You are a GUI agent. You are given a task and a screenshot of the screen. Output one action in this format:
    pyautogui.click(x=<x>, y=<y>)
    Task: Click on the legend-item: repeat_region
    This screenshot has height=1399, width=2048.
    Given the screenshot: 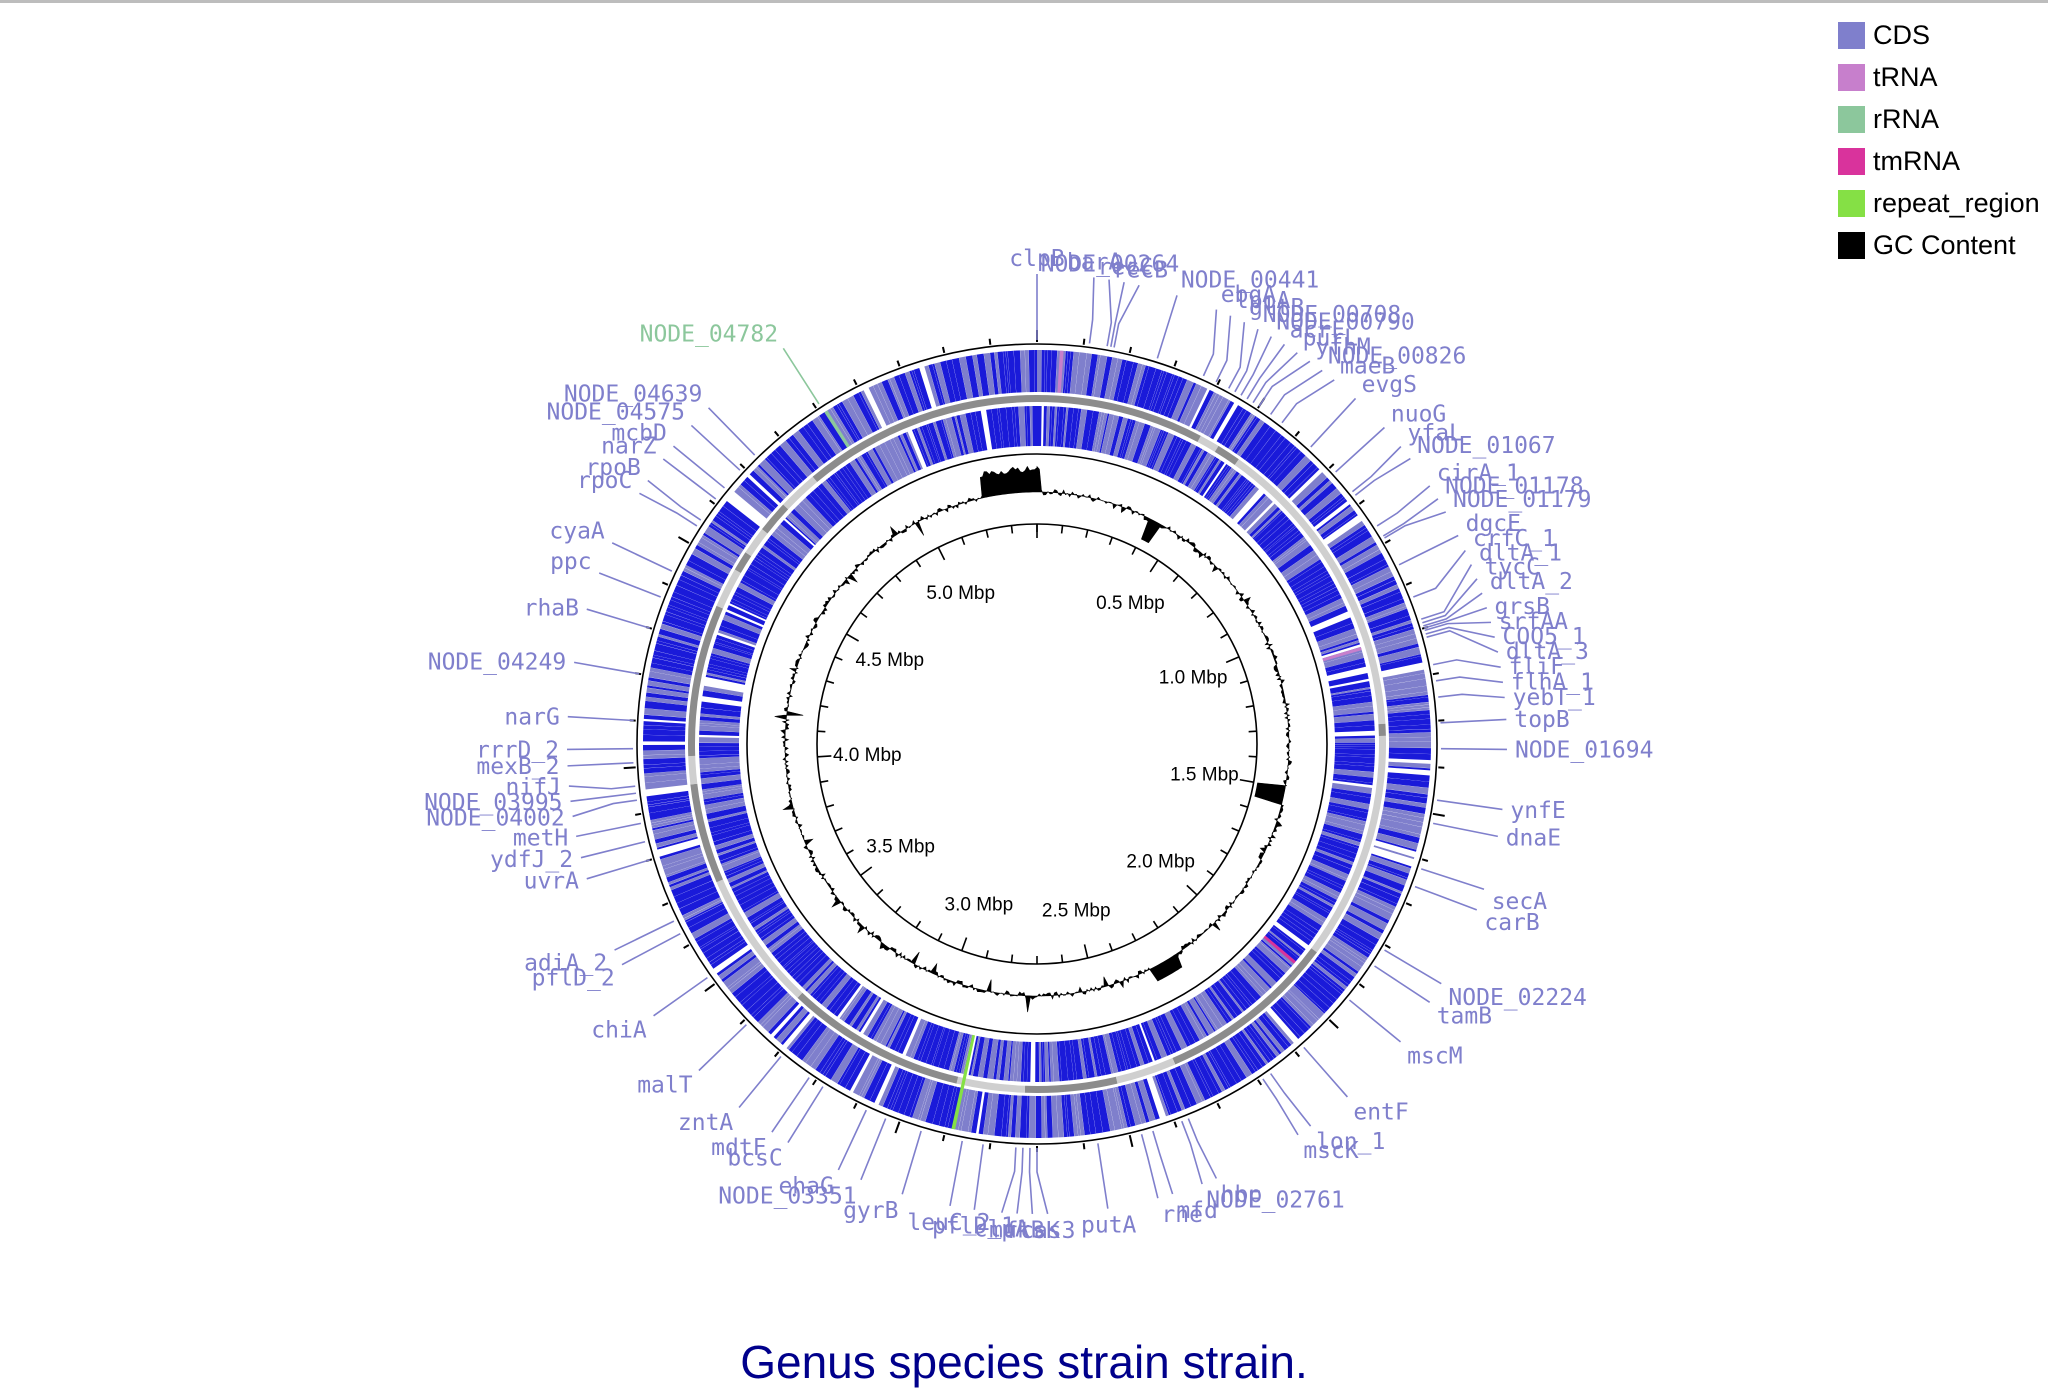 What is the action you would take?
    pyautogui.click(x=1939, y=203)
    